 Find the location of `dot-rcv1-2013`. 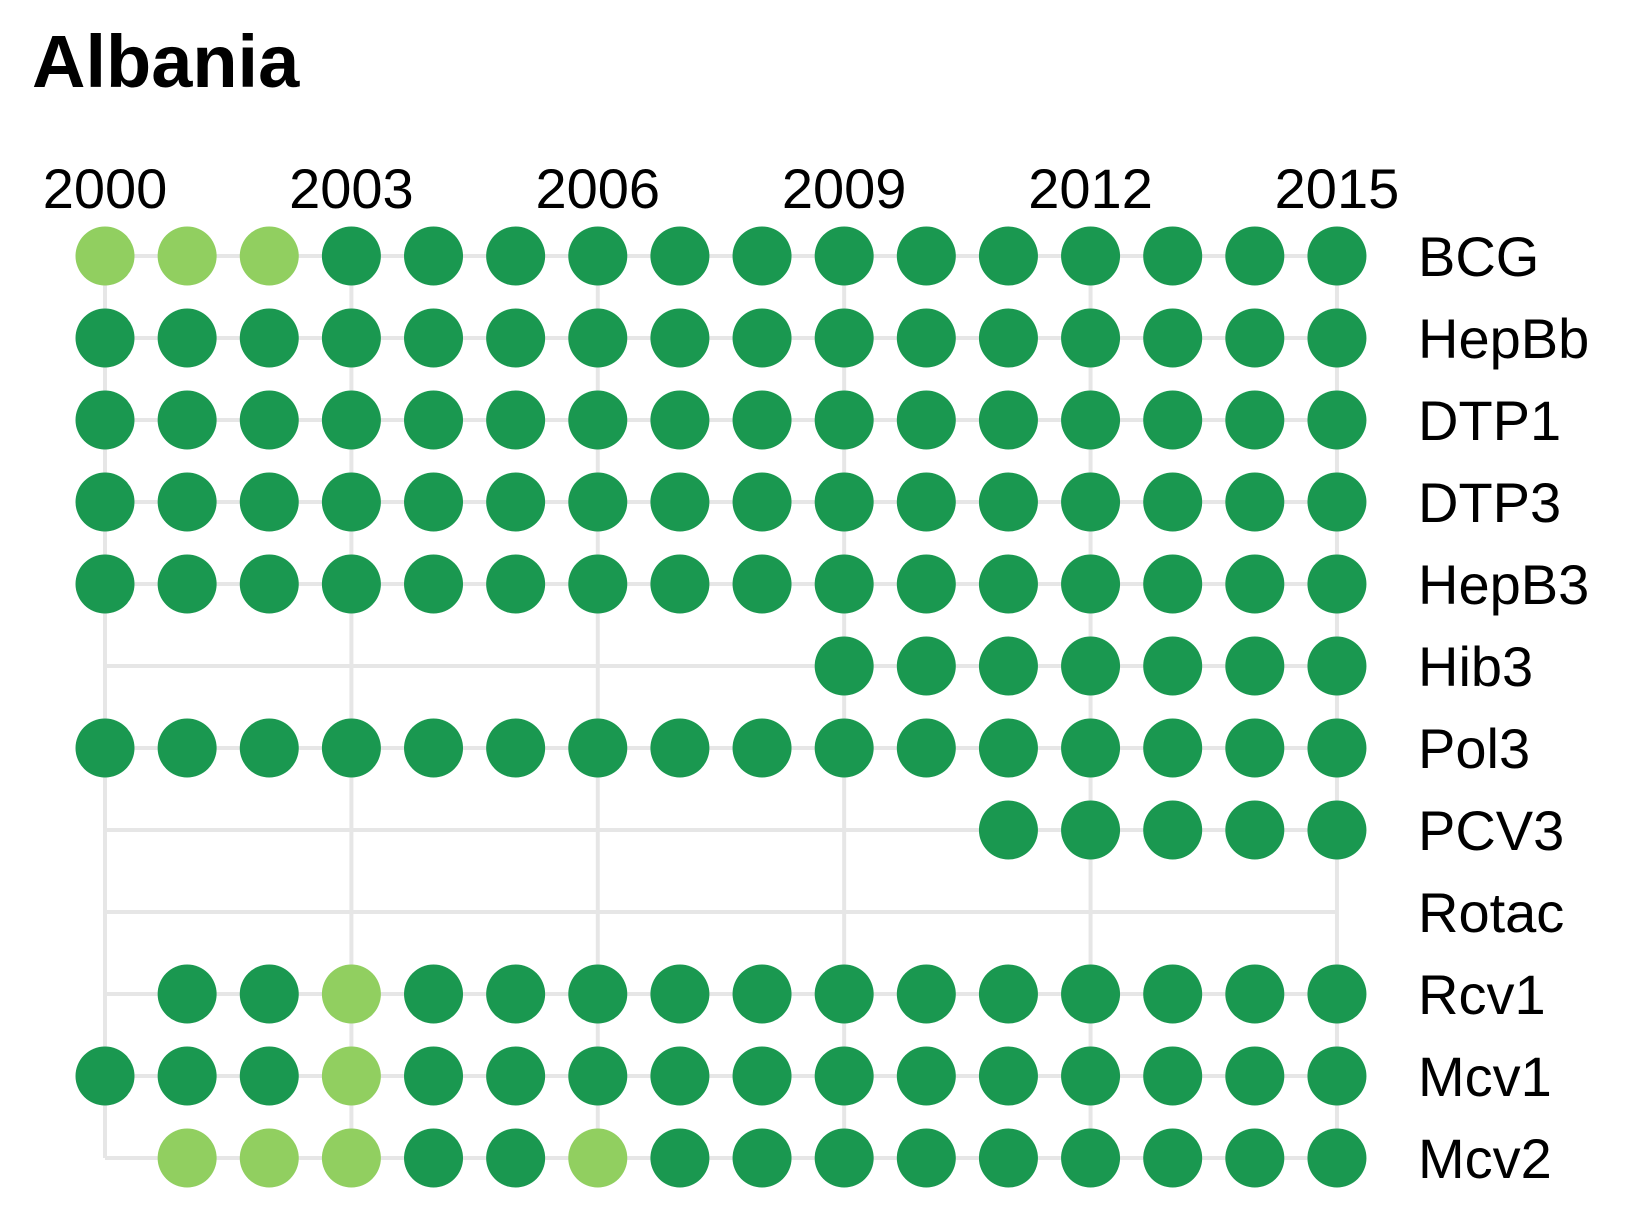

dot-rcv1-2013 is located at coordinates (1173, 994).